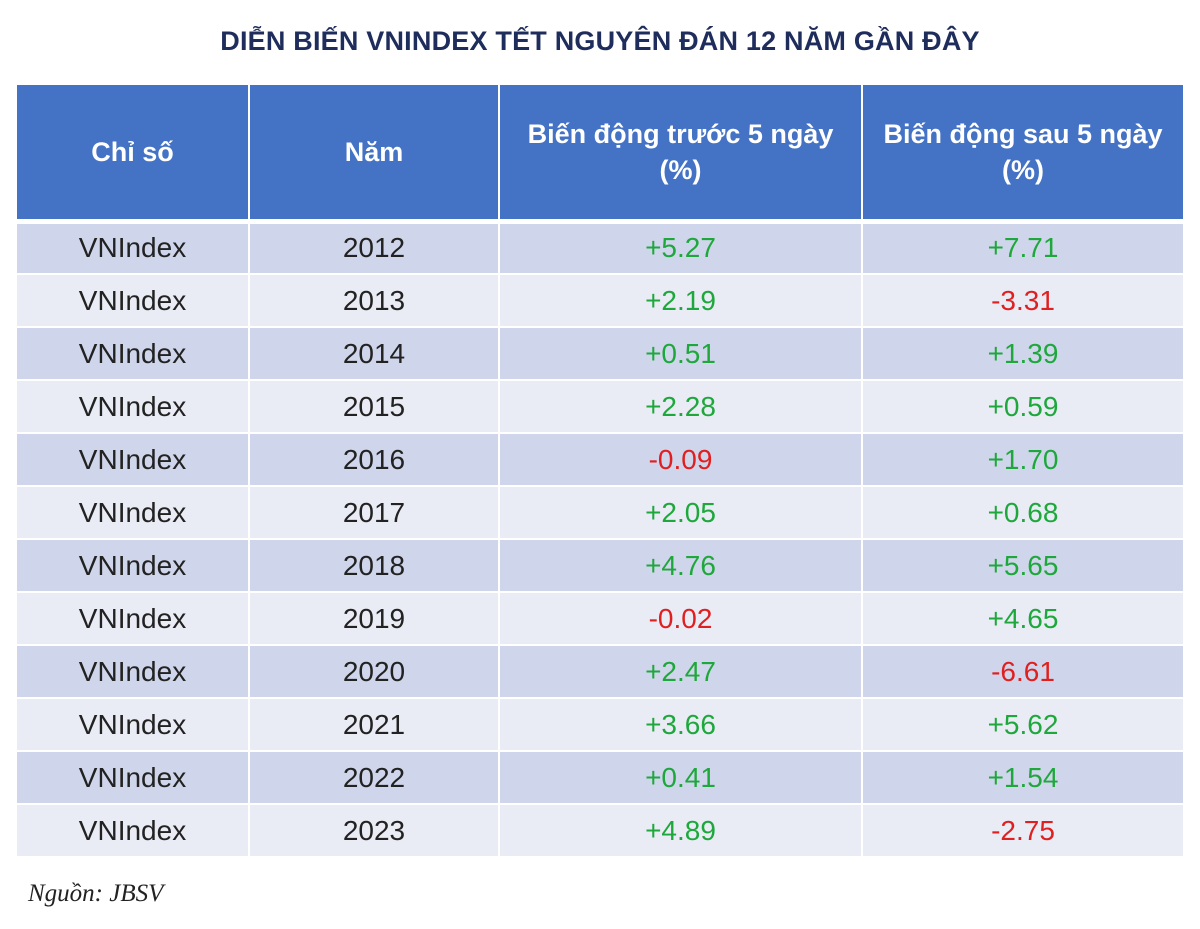 This screenshot has width=1200, height=929. What do you see at coordinates (681, 725) in the screenshot?
I see `cell-change-before: +3.66` at bounding box center [681, 725].